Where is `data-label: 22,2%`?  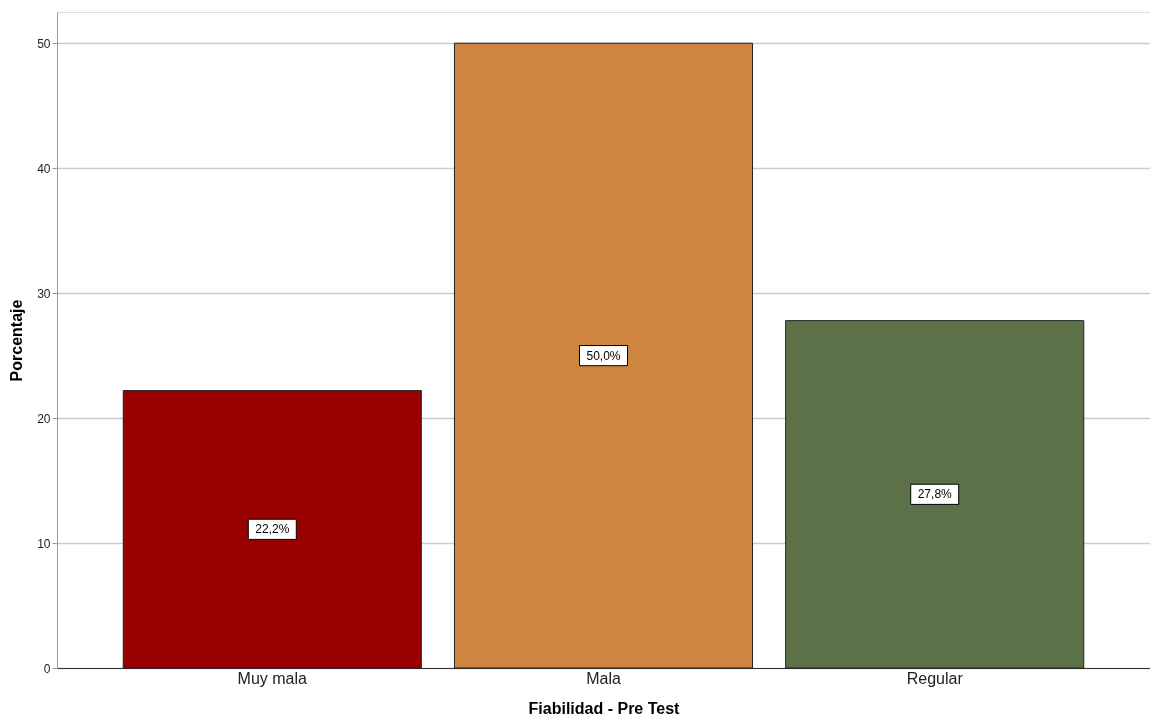 data-label: 22,2% is located at coordinates (272, 529).